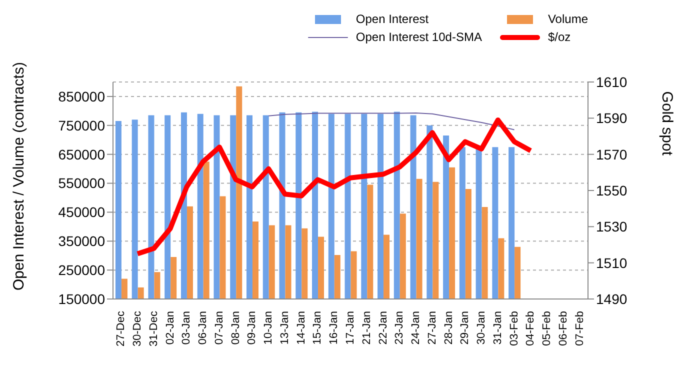  I want to click on x-tick-label: 15-Jan, so click(318, 328).